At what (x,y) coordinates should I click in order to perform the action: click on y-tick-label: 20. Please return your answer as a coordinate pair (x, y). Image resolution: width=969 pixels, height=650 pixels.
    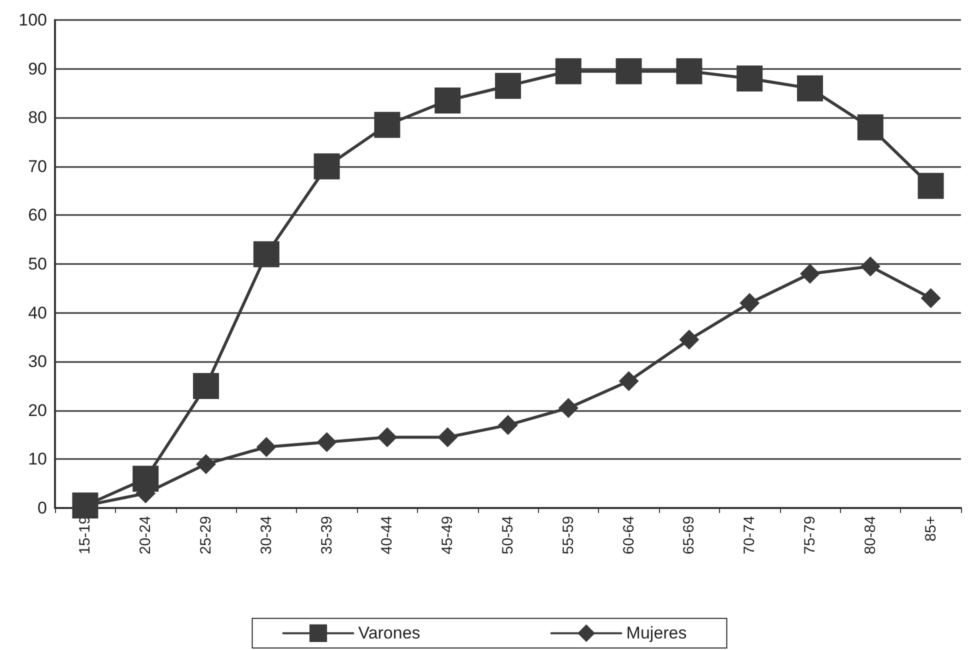
    Looking at the image, I should click on (37, 410).